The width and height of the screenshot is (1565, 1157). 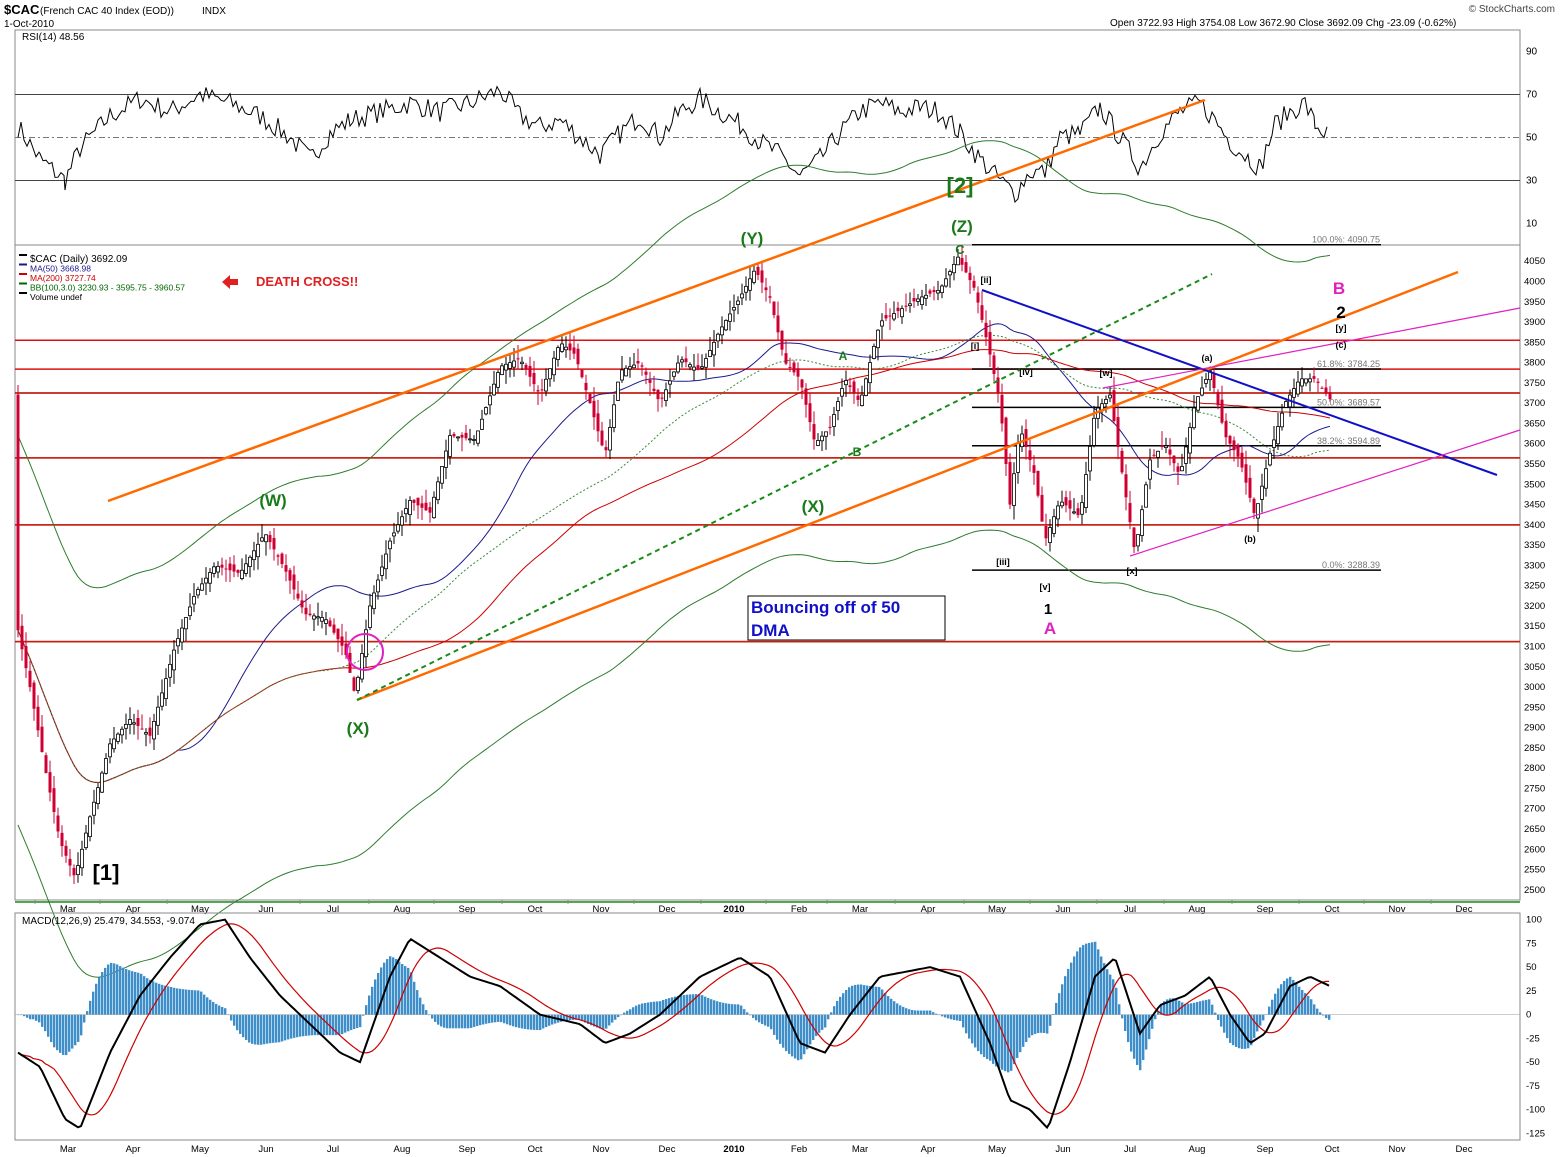 What do you see at coordinates (1106, 373) in the screenshot?
I see `wave-label: [w]` at bounding box center [1106, 373].